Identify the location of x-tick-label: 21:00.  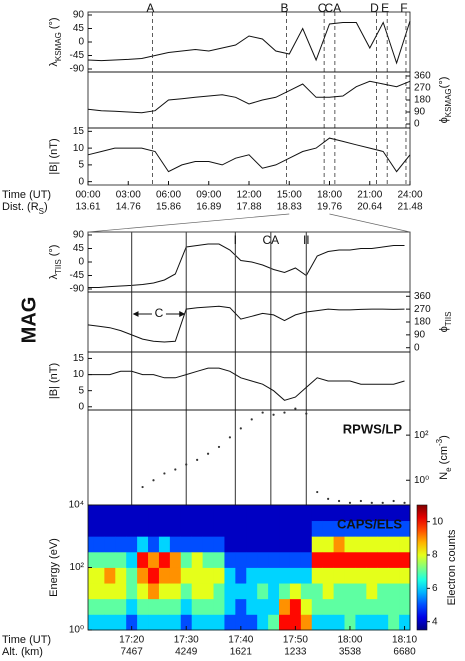
(369, 195).